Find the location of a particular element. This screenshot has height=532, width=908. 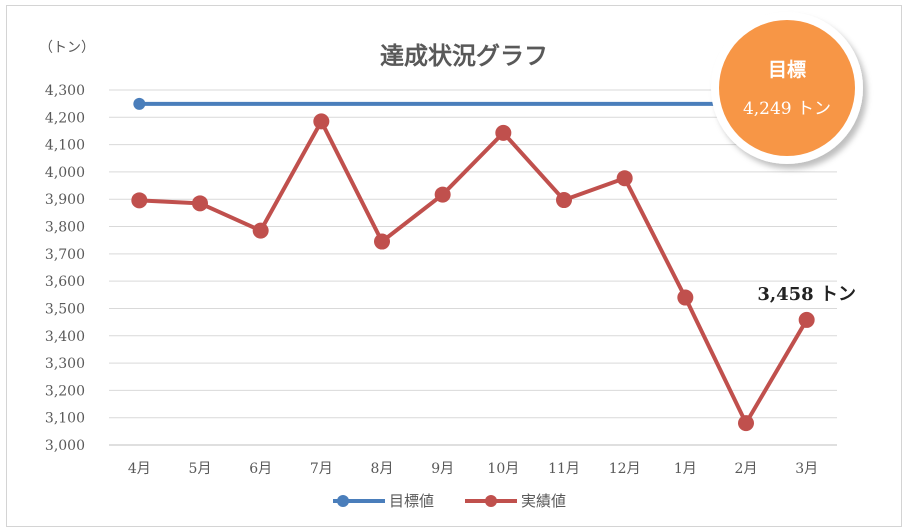

annotations: 3,458 トン is located at coordinates (806, 294).